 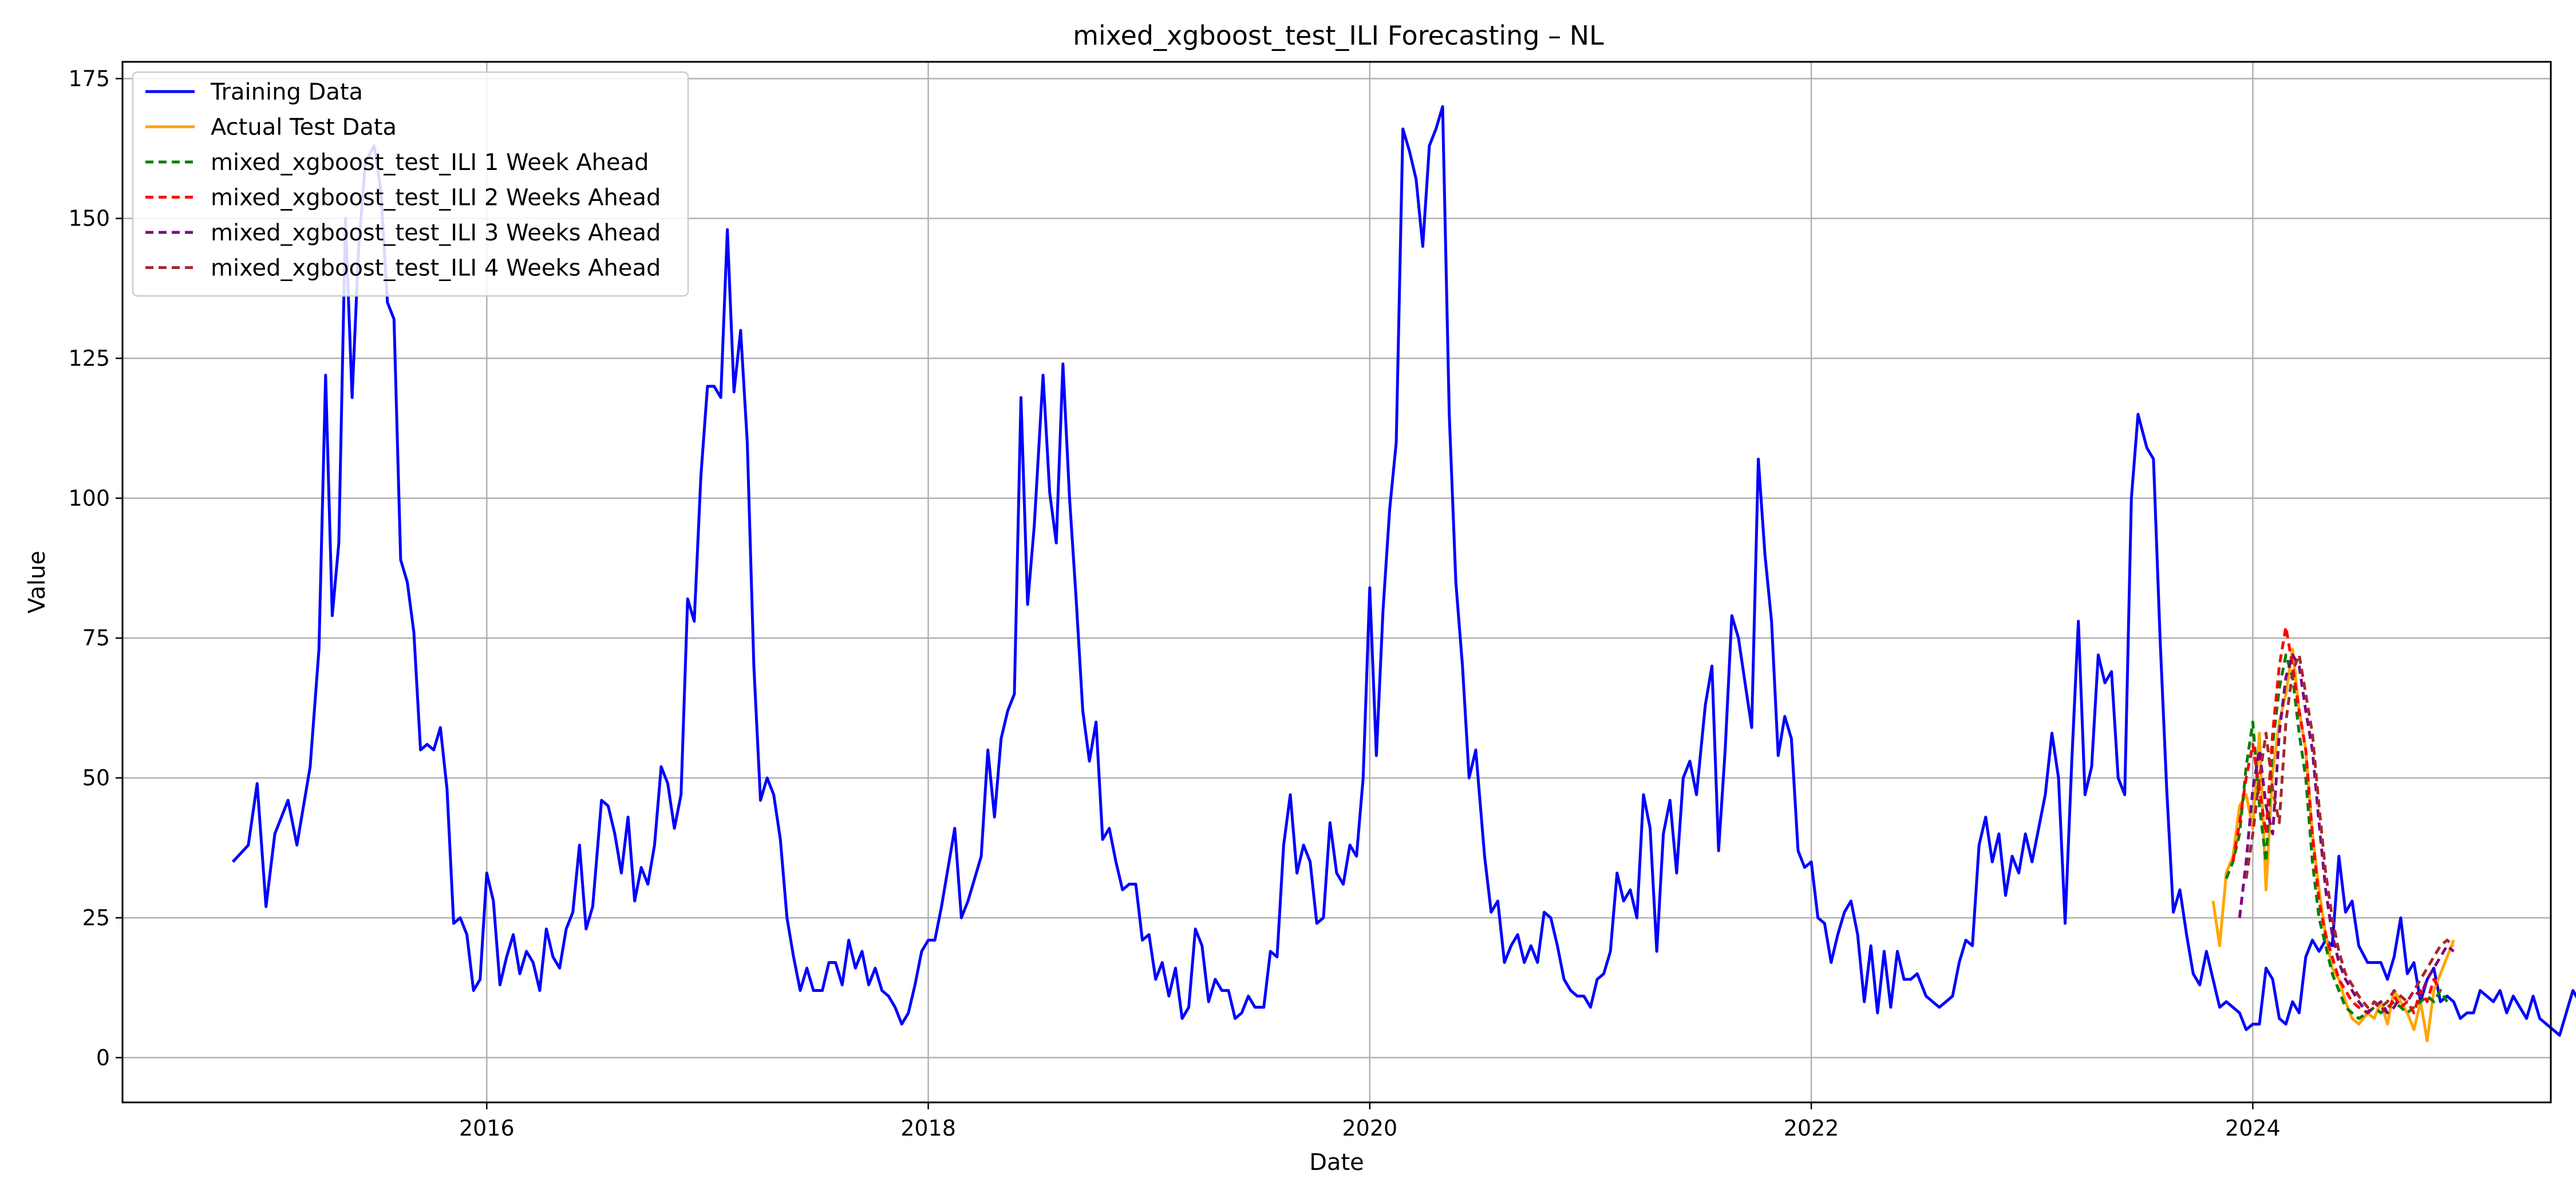 I want to click on legend-label: mixed_xgboost_test_ILI 3 Weeks Ahead, so click(x=436, y=233).